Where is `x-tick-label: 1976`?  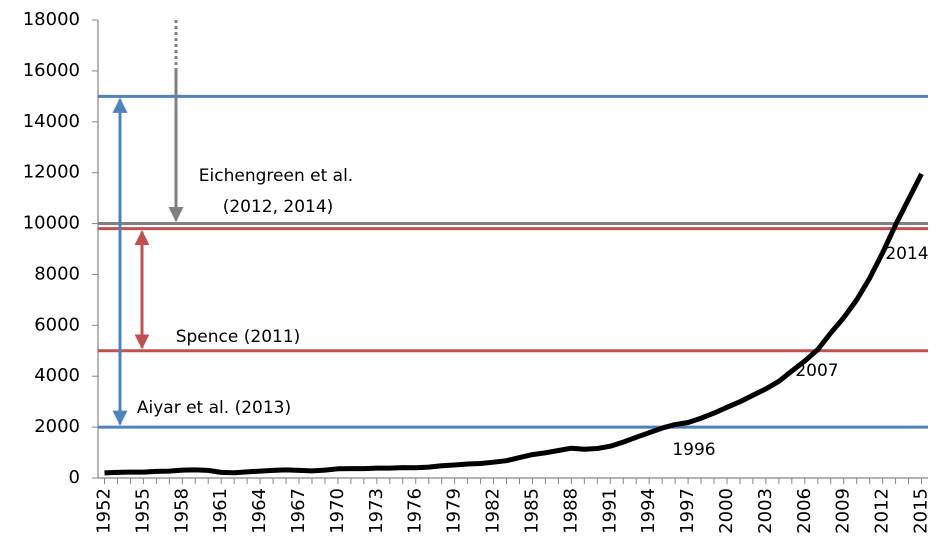 x-tick-label: 1976 is located at coordinates (415, 511).